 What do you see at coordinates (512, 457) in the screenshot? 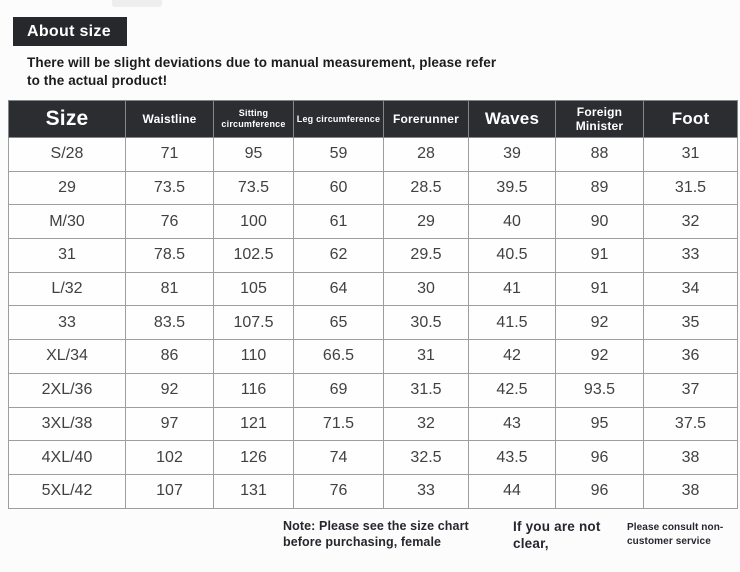
I see `measurement-cell: 43.5` at bounding box center [512, 457].